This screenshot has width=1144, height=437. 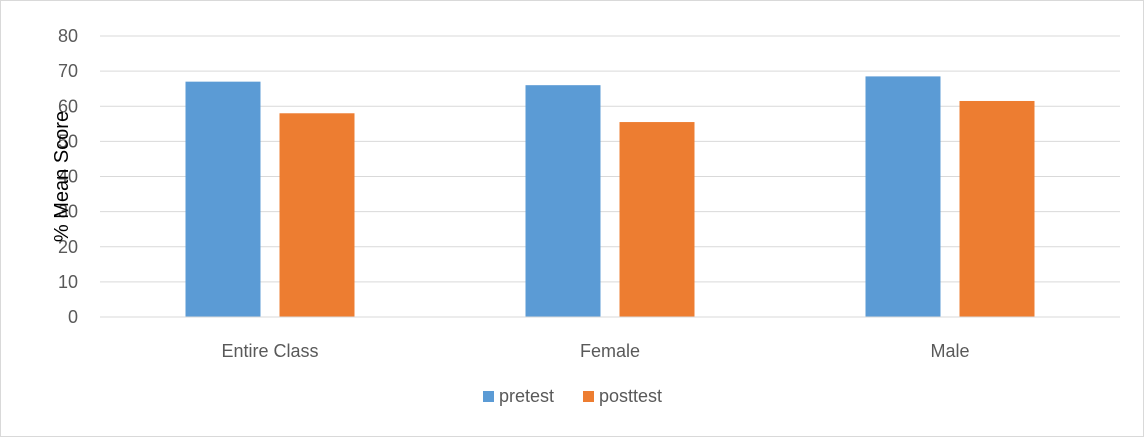 What do you see at coordinates (68, 106) in the screenshot?
I see `y-tick-label: 60` at bounding box center [68, 106].